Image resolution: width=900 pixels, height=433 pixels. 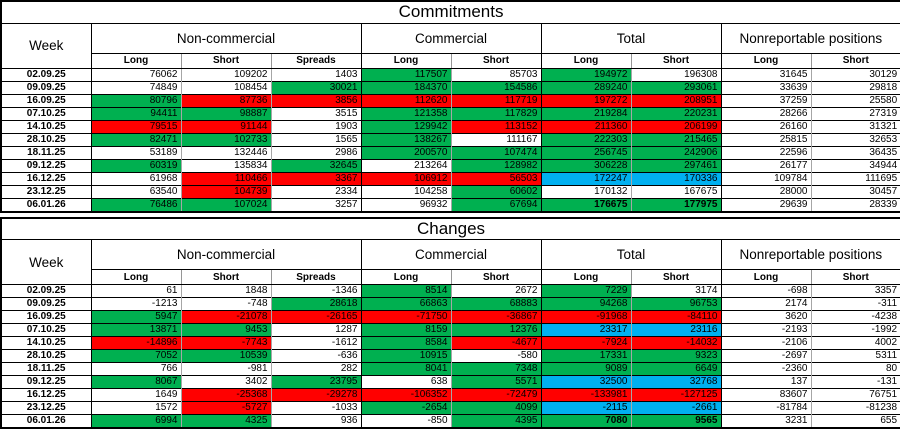 I want to click on value-cell: 2174, so click(x=766, y=304).